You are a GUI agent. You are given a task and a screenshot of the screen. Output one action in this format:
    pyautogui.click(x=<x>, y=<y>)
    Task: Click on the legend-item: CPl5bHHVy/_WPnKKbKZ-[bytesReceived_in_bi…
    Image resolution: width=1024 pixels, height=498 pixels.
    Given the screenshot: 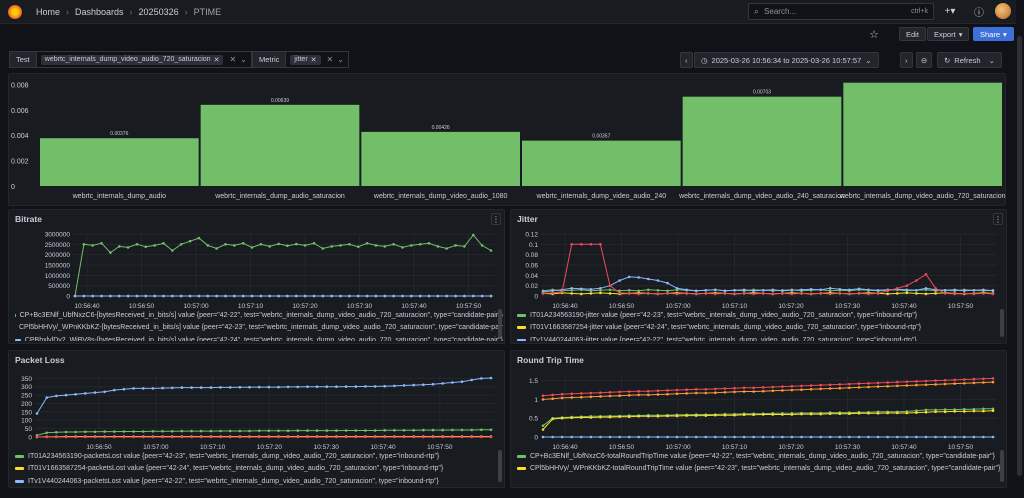 What is the action you would take?
    pyautogui.click(x=259, y=328)
    